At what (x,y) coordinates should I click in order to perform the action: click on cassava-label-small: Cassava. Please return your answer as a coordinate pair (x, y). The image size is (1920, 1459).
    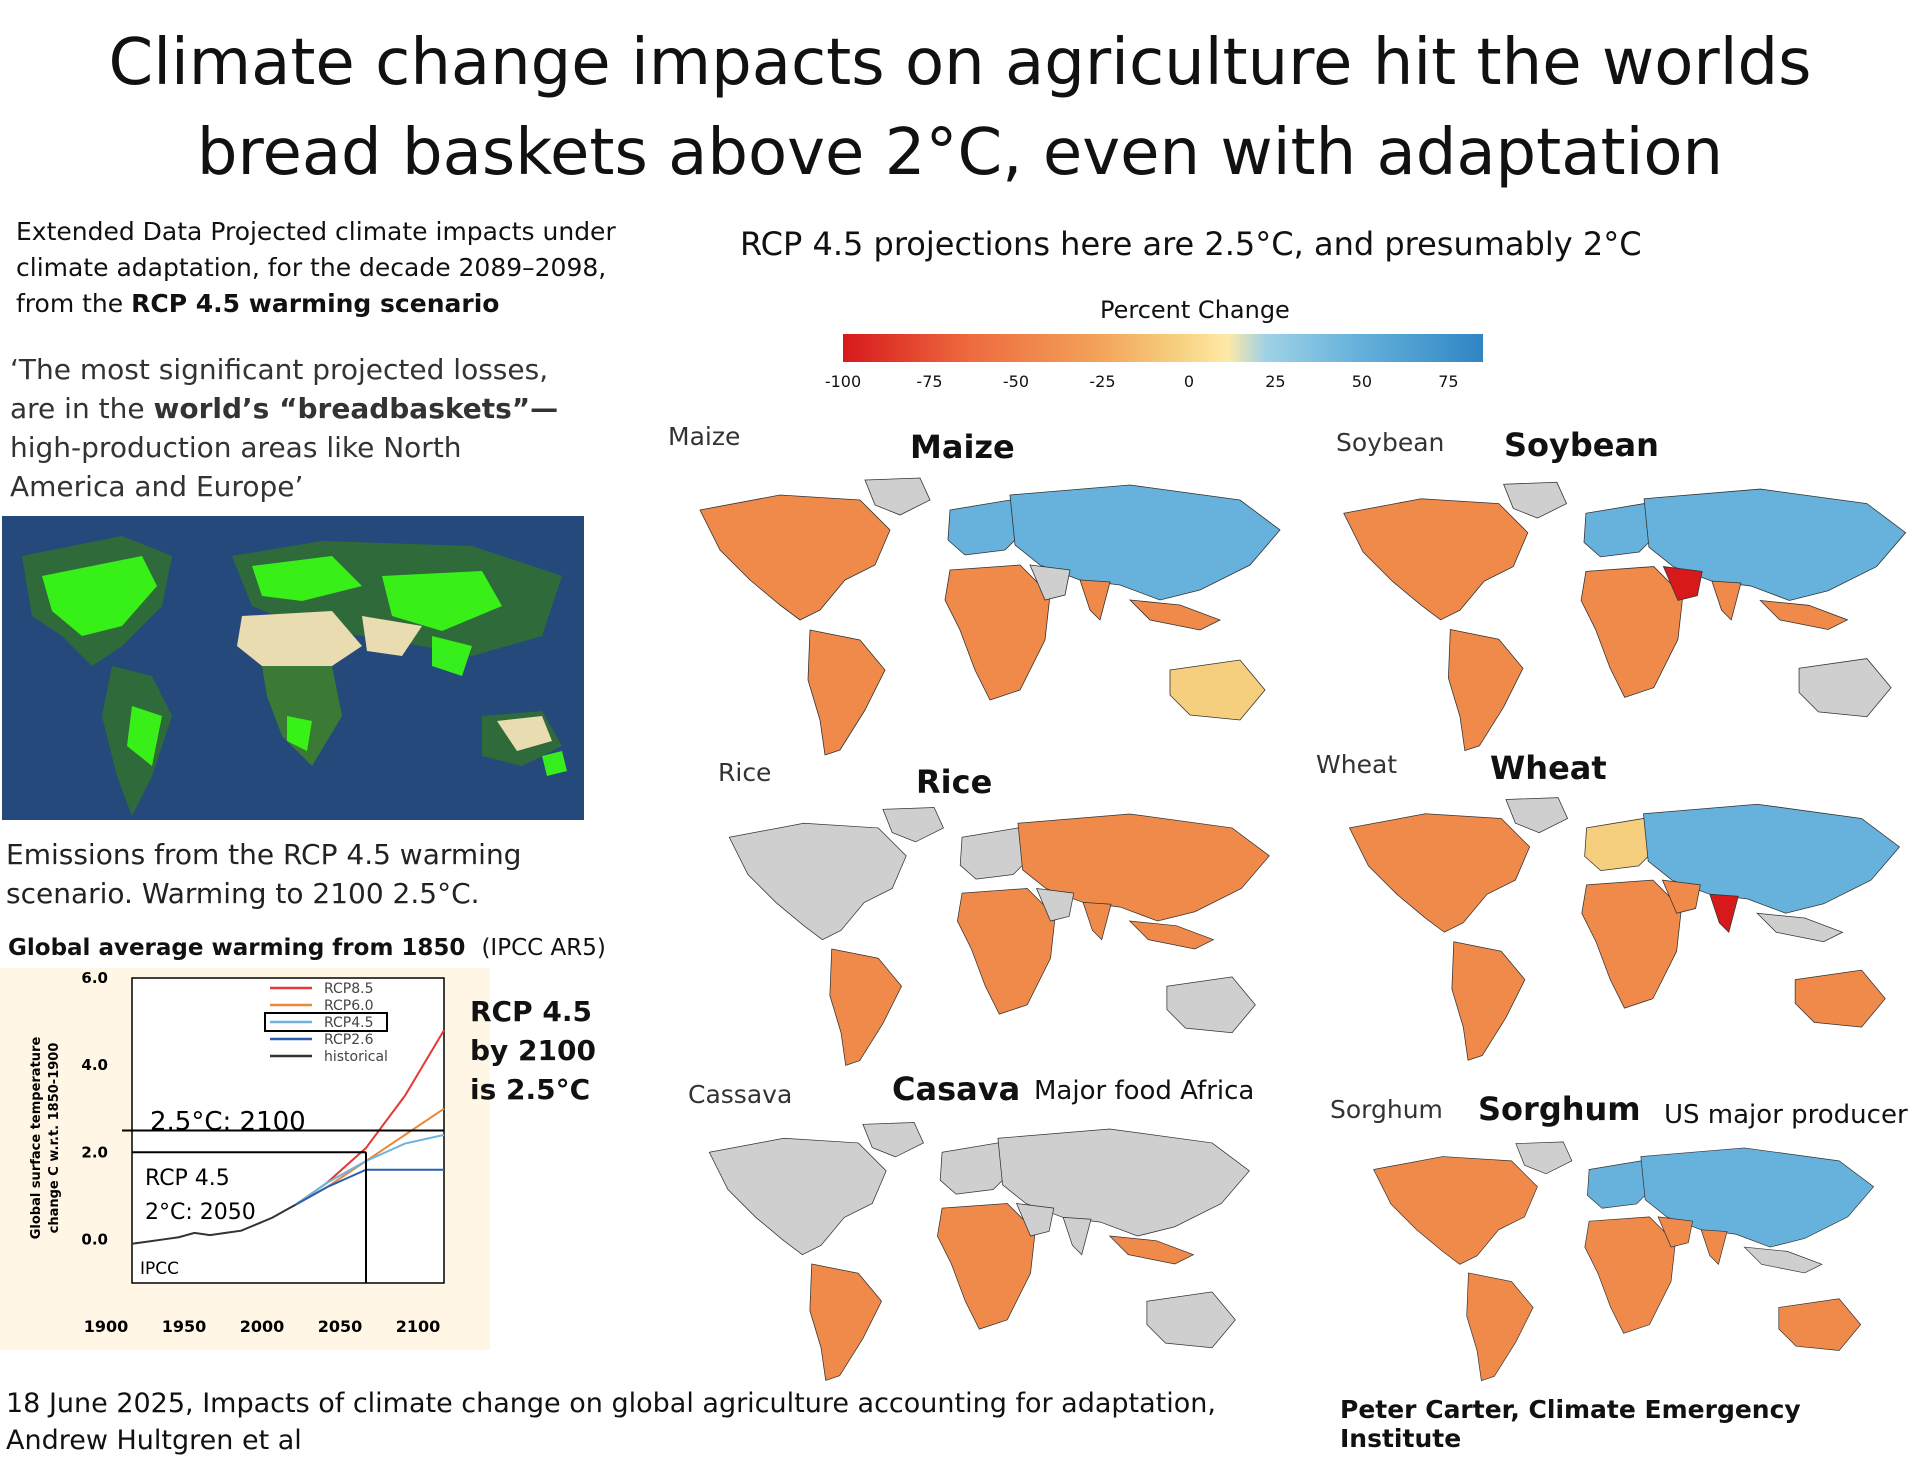
    Looking at the image, I should click on (740, 1094).